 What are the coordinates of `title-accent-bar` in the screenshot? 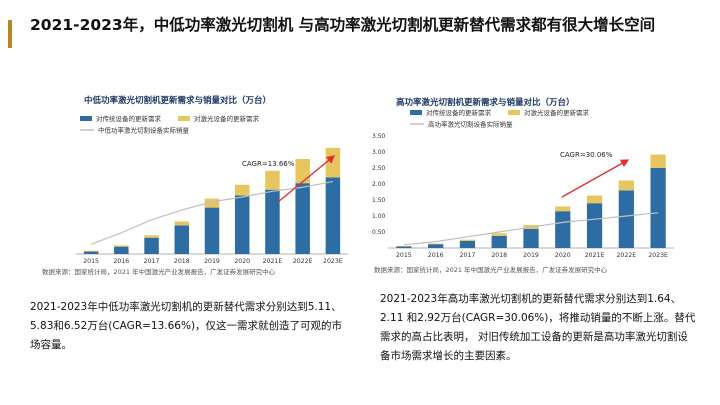 It's located at (10, 34).